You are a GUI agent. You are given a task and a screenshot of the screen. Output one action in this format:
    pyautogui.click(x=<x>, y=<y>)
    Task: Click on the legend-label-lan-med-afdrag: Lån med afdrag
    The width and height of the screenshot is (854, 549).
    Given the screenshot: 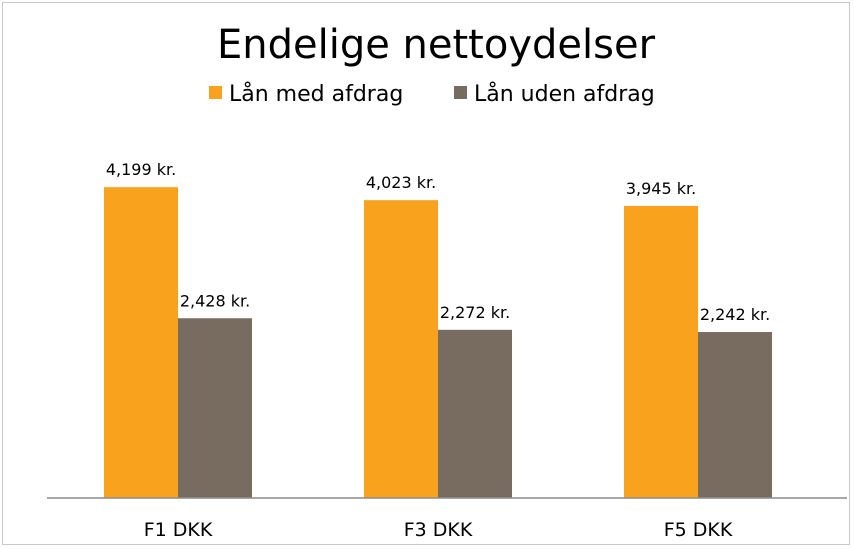 What is the action you would take?
    pyautogui.click(x=316, y=94)
    